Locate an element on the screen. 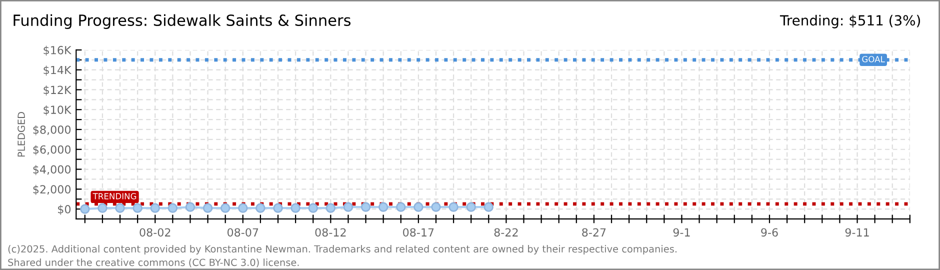  text: Shared under the creative commons (CC BY-NC 3.0) license. is located at coordinates (153, 263).